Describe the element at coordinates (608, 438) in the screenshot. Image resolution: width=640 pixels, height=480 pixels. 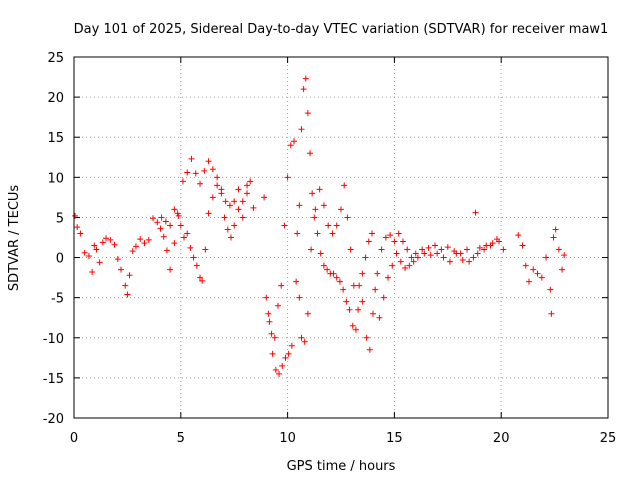
I see `x-tick-label: 25` at that location.